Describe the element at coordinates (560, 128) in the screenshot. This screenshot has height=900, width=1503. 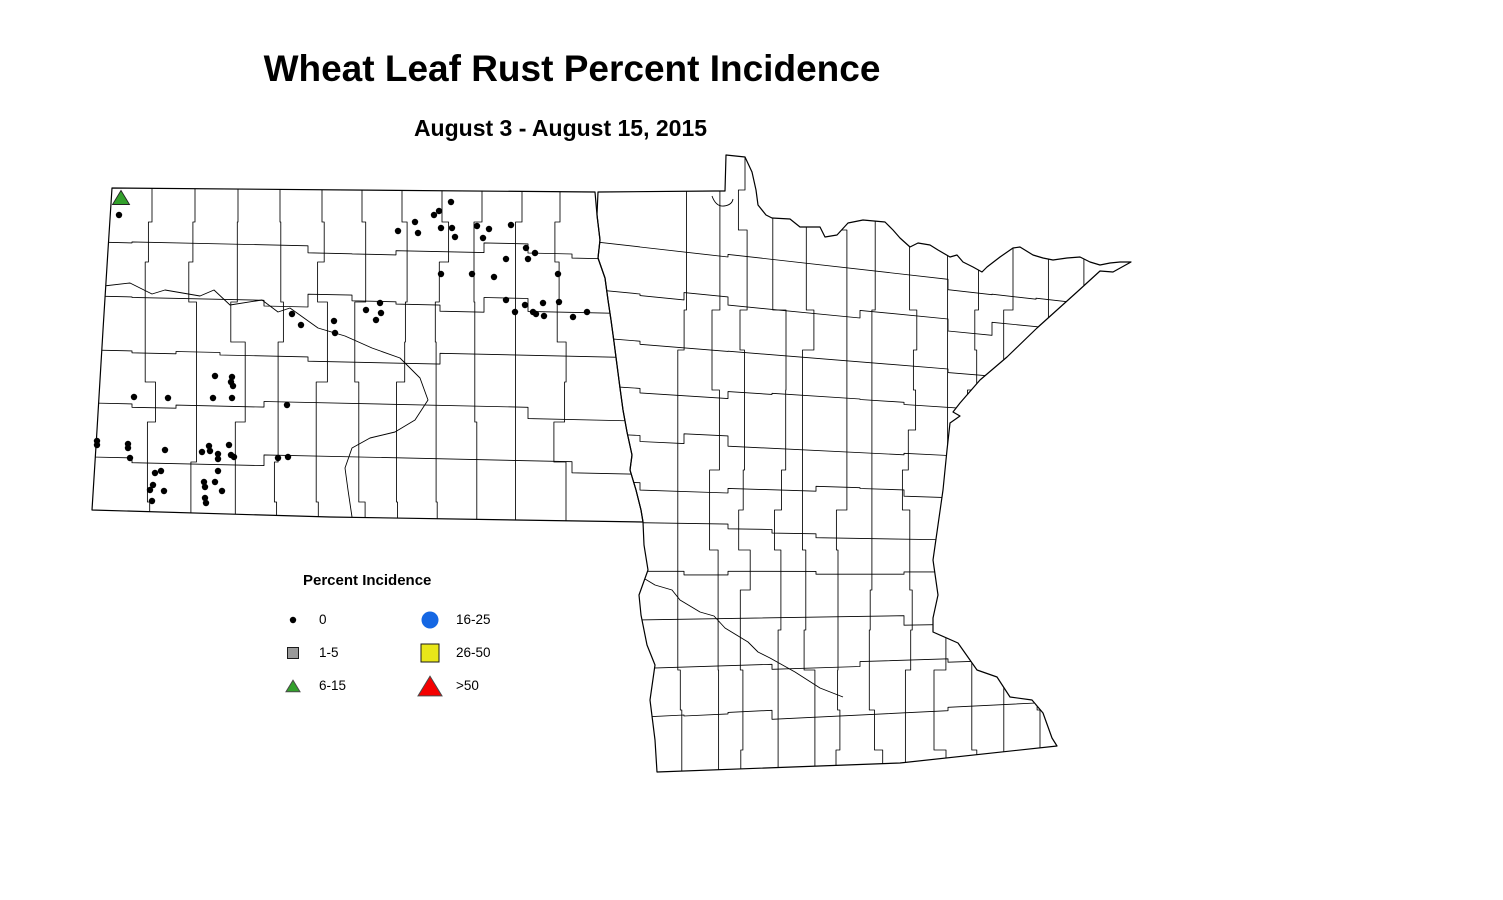
I see `figure-subtitle: August 3 - August 15, 2015` at that location.